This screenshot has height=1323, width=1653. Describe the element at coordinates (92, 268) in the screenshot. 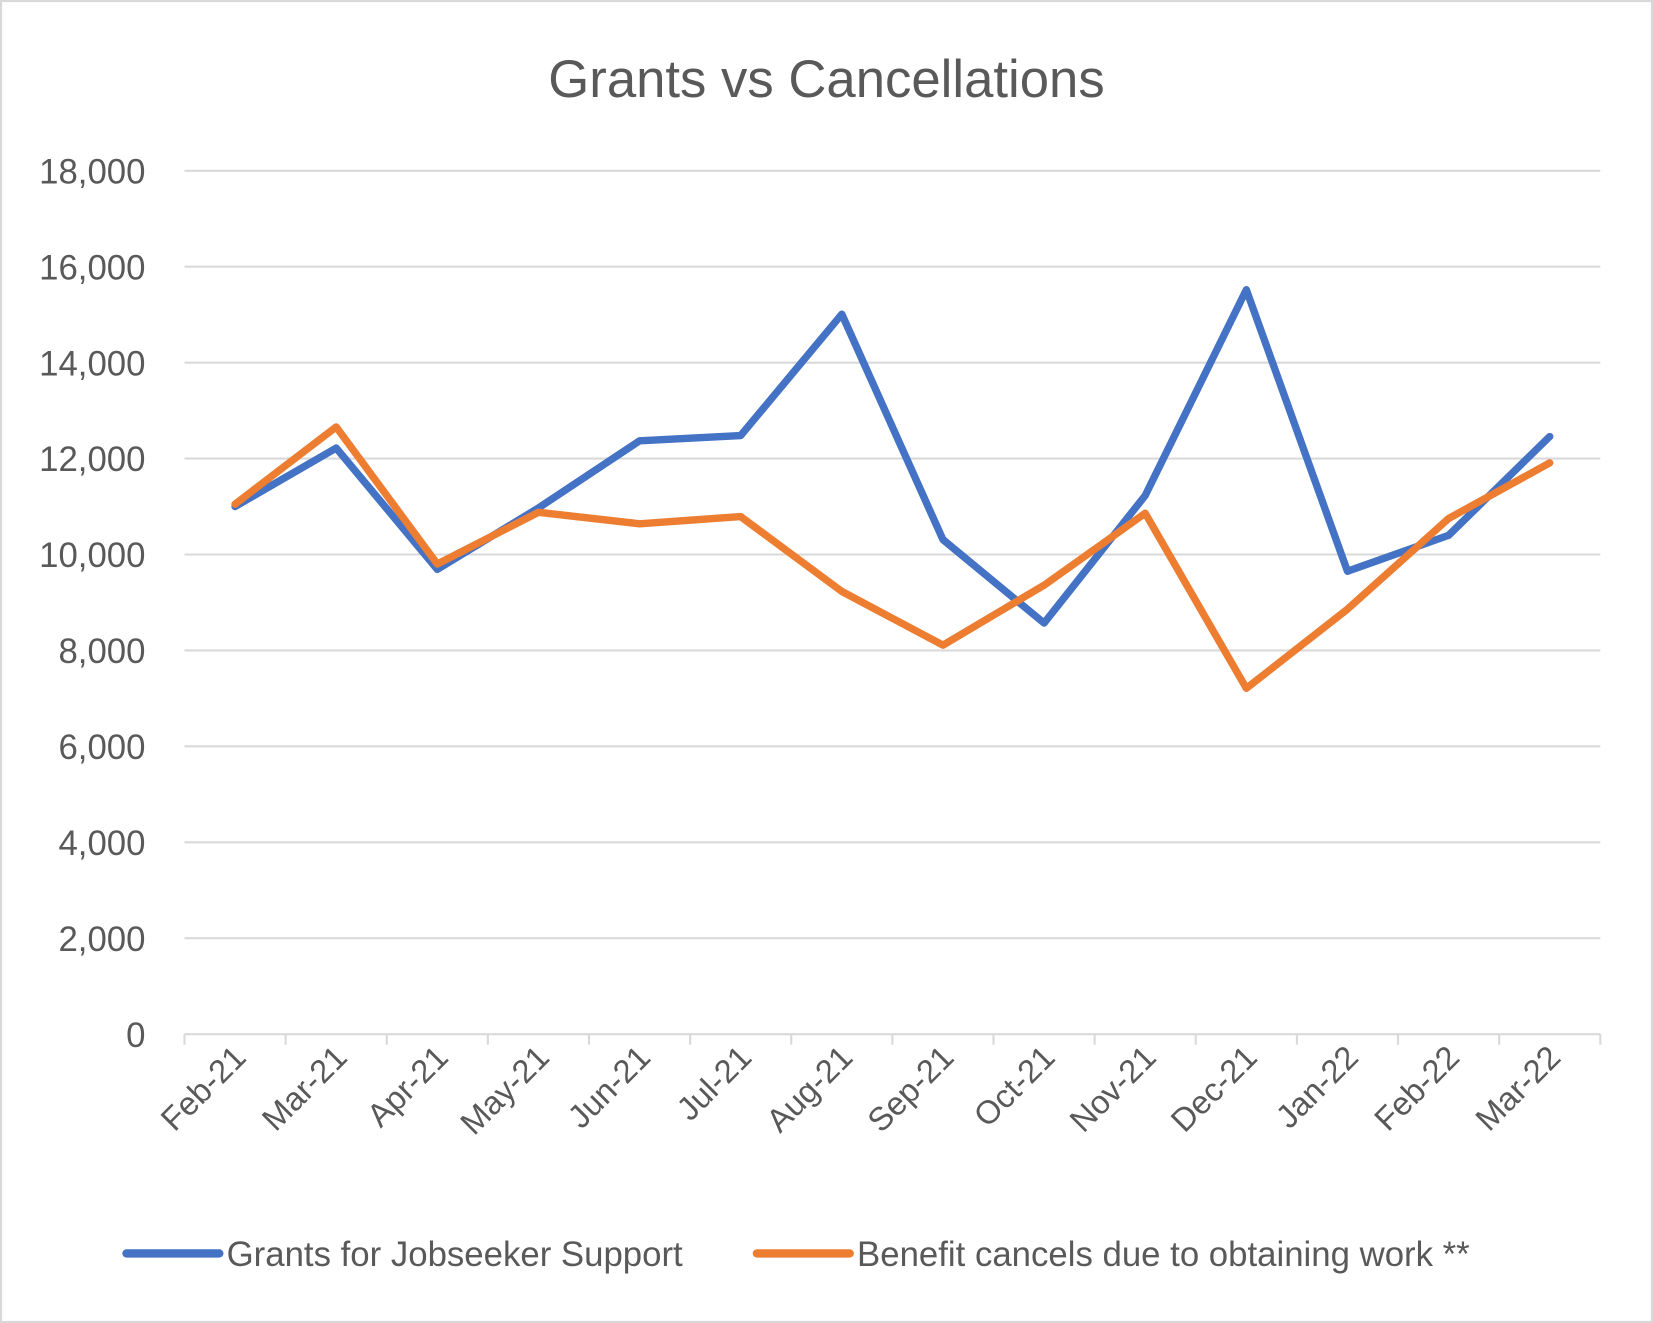

I see `y-tick-label: 16,000` at that location.